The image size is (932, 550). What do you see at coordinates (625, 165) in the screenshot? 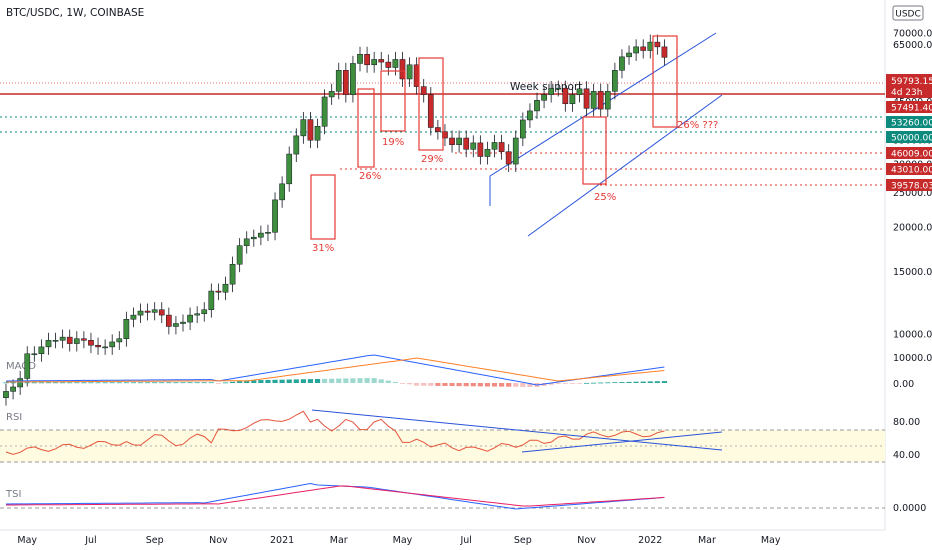
I see `channel-lower-line` at bounding box center [625, 165].